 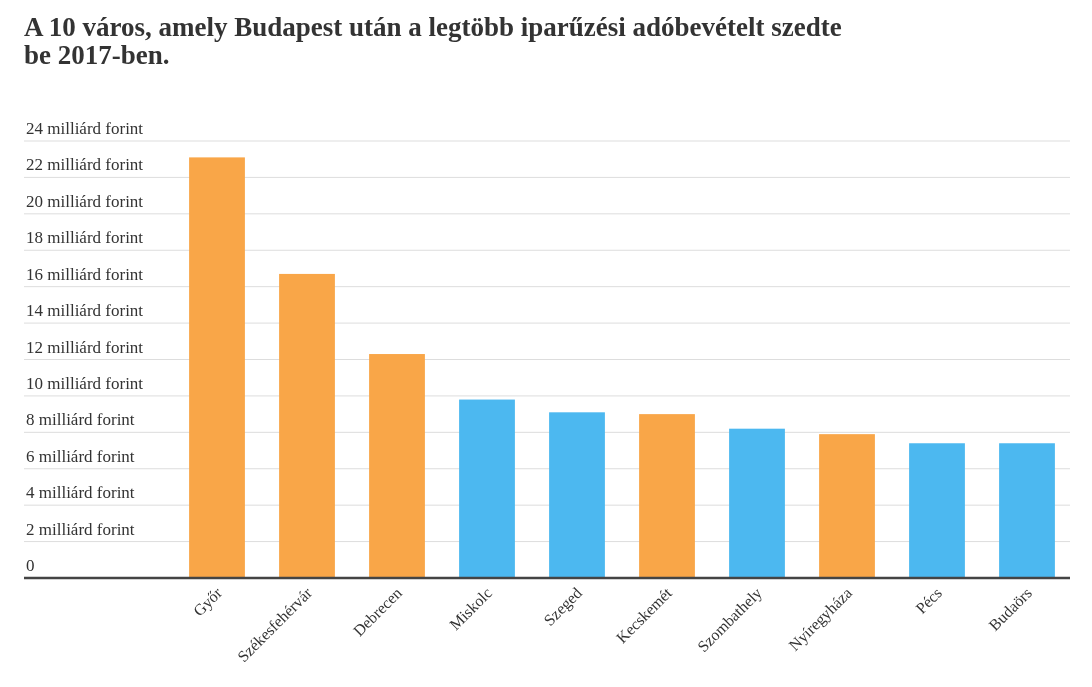 I want to click on y-tick-label: 18 milliárd forint, so click(x=85, y=238).